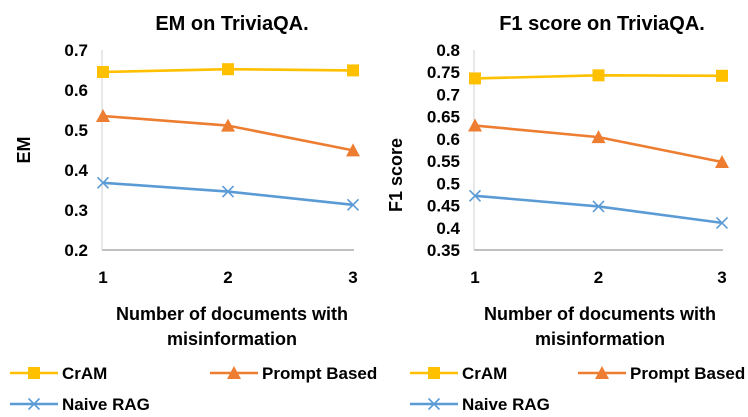 This screenshot has width=748, height=417. Describe the element at coordinates (76, 250) in the screenshot. I see `y-tick-label: 0.2` at that location.